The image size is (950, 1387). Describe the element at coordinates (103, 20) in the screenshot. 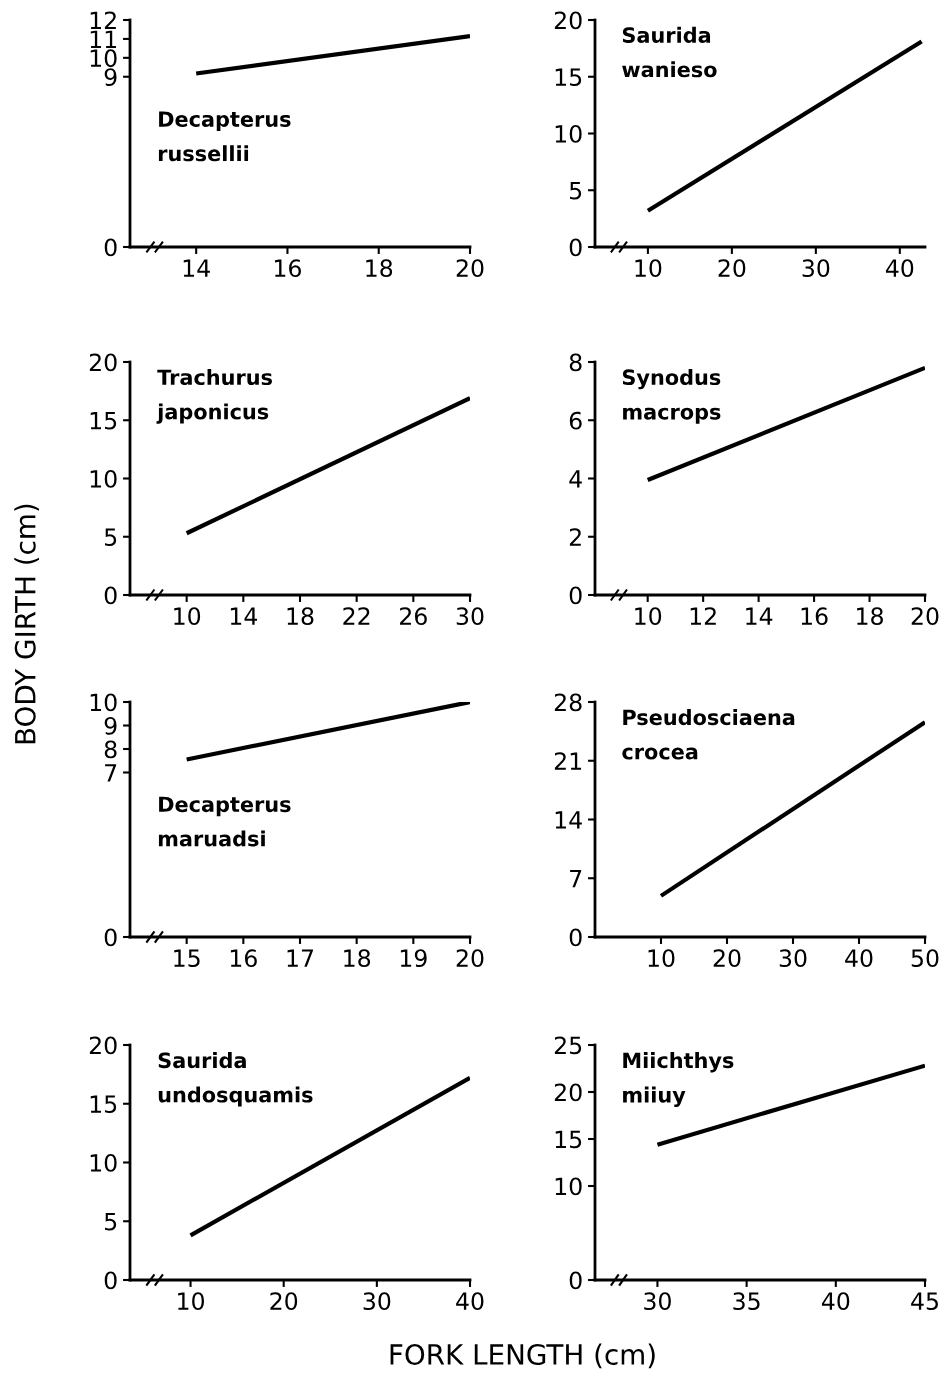

I see `y-tick-label: 12` at that location.